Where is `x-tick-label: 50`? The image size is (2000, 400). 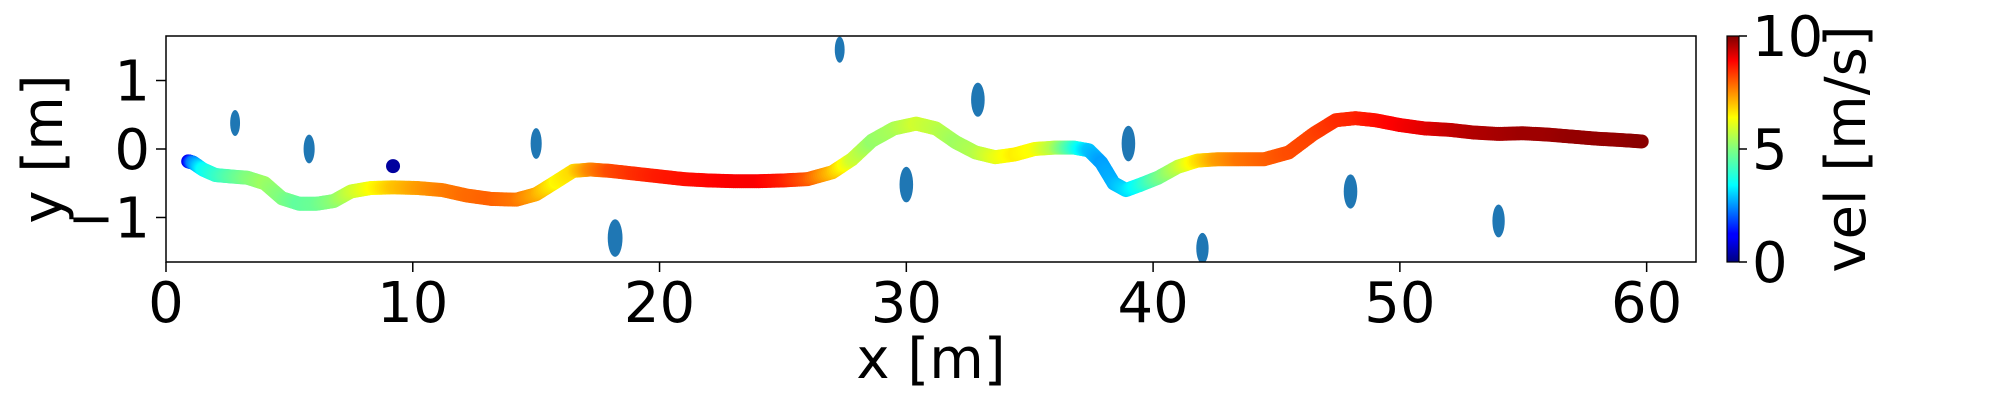 x-tick-label: 50 is located at coordinates (1399, 303).